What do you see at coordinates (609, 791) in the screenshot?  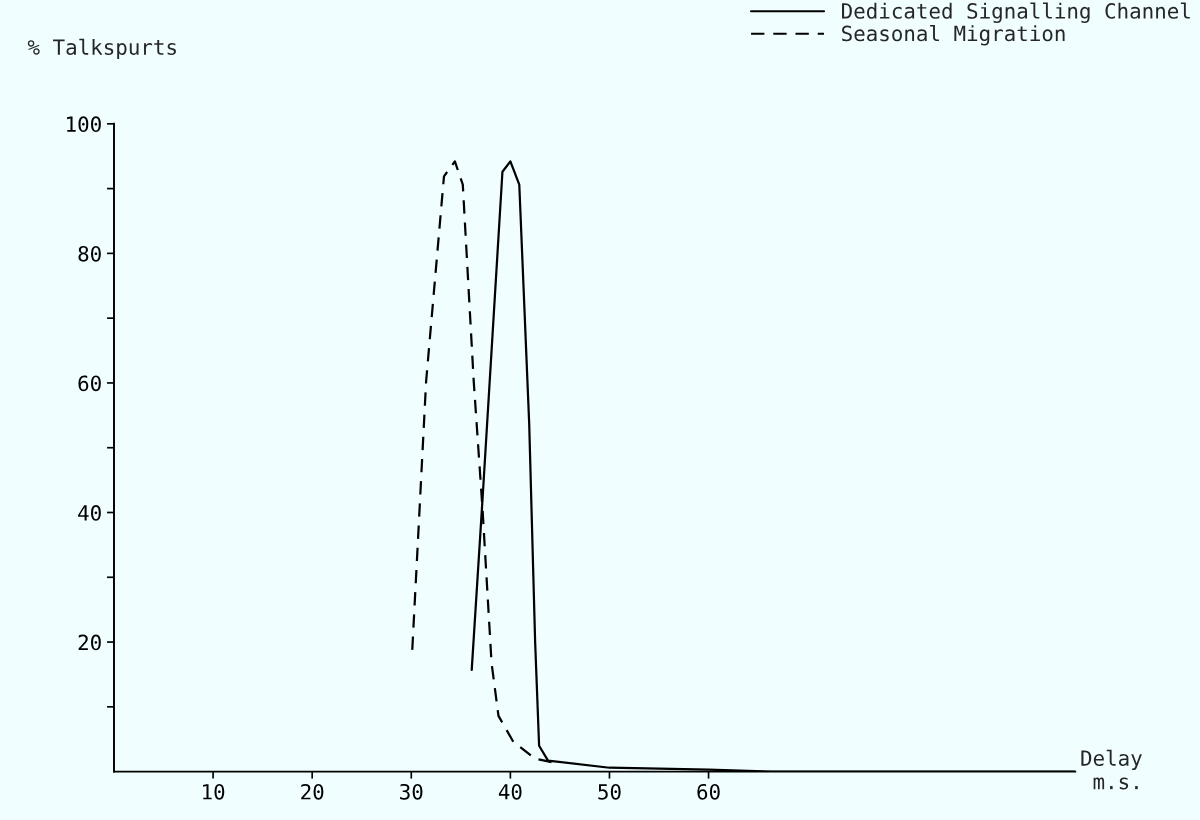 I see `x-tick-label: 50` at bounding box center [609, 791].